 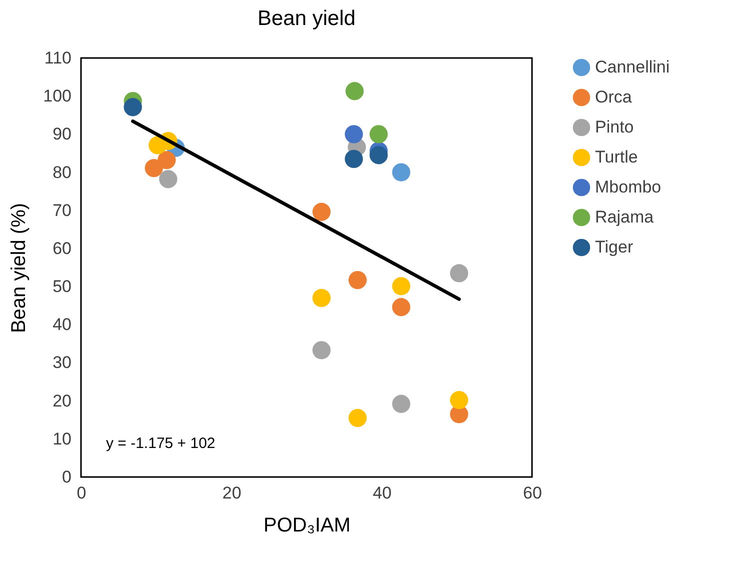 What do you see at coordinates (232, 493) in the screenshot?
I see `x-tick-label: 20` at bounding box center [232, 493].